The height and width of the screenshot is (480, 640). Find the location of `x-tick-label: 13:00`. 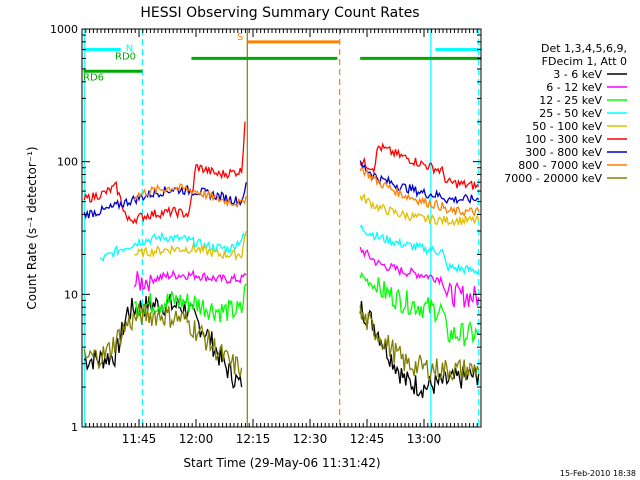

x-tick-label: 13:00 is located at coordinates (424, 439).